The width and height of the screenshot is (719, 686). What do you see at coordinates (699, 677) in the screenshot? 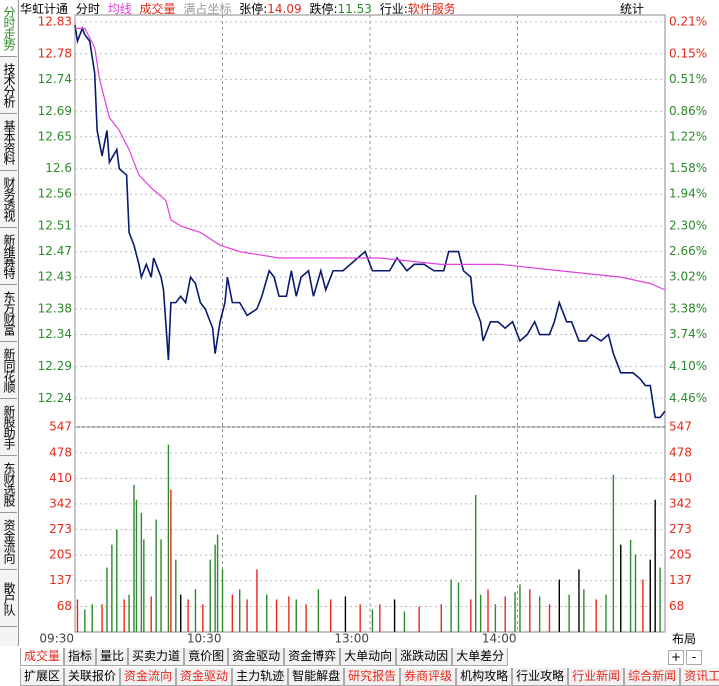
I see `tab: 资讯工场` at bounding box center [699, 677].